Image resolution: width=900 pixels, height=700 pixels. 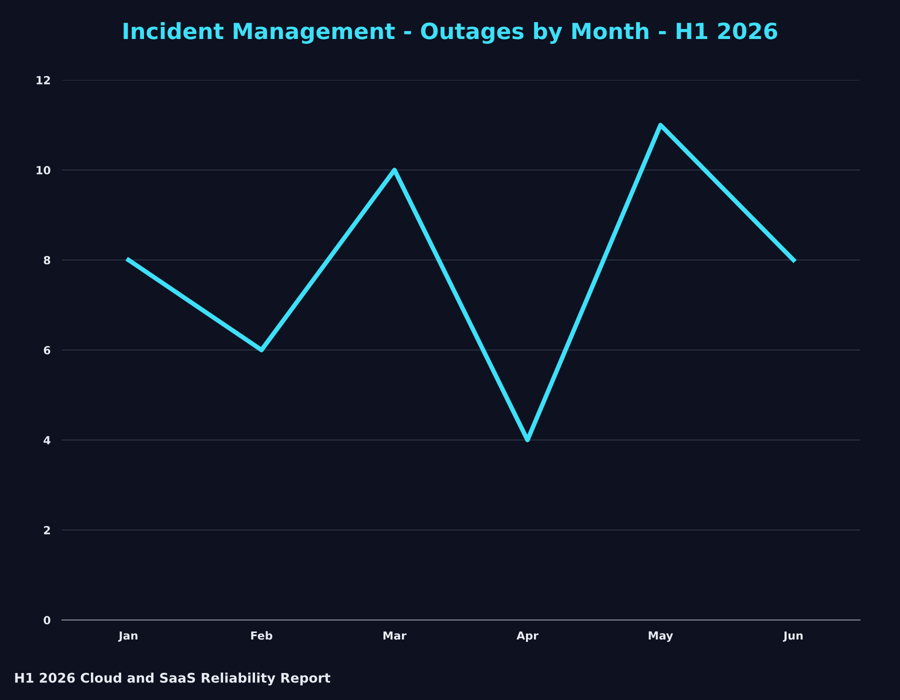 What do you see at coordinates (451, 33) in the screenshot?
I see `chart-title: Incident Management - Outages by Month - H1 2026` at bounding box center [451, 33].